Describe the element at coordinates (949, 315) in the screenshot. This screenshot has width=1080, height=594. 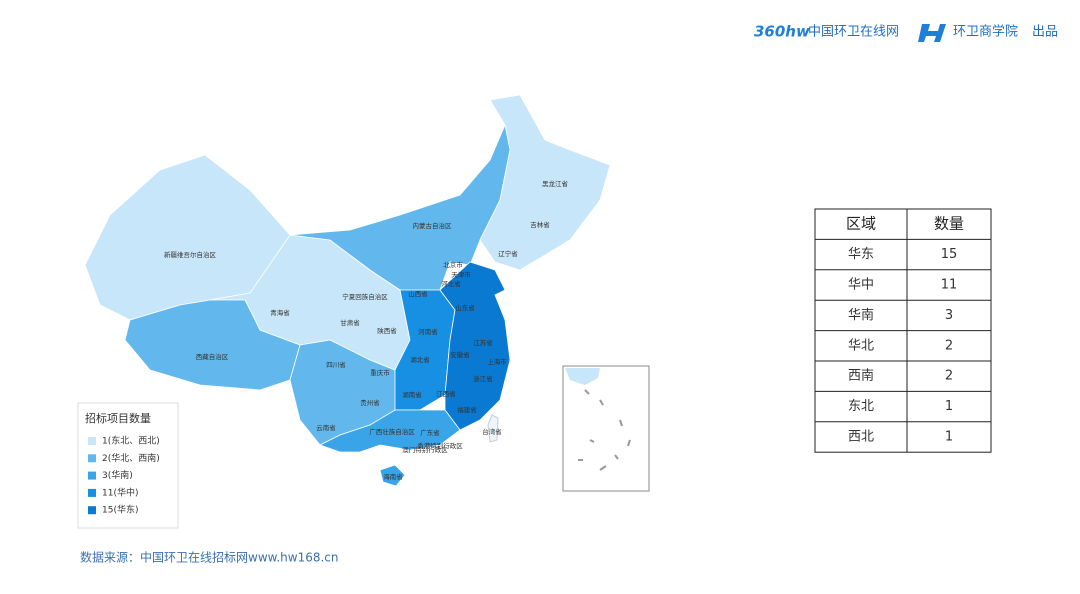
I see `table-cell: 3` at that location.